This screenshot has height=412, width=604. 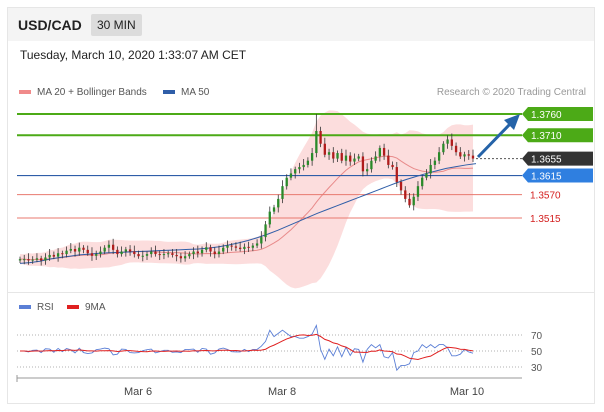 I want to click on price-tag-text-1-3655: 1.3655, so click(x=546, y=160).